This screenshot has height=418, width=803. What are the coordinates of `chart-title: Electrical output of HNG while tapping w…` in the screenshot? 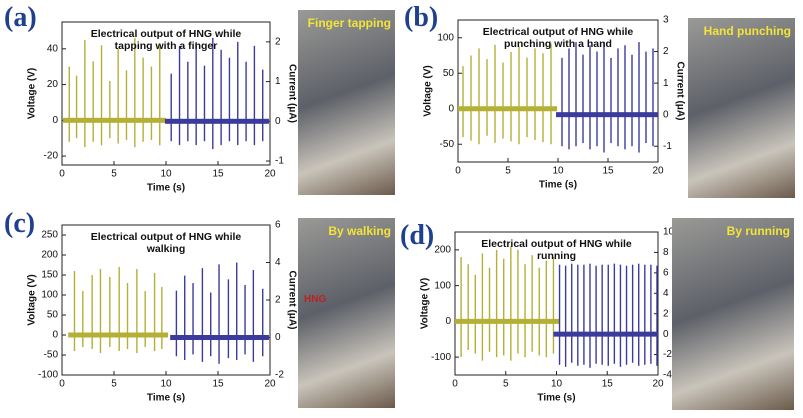 It's located at (166, 40).